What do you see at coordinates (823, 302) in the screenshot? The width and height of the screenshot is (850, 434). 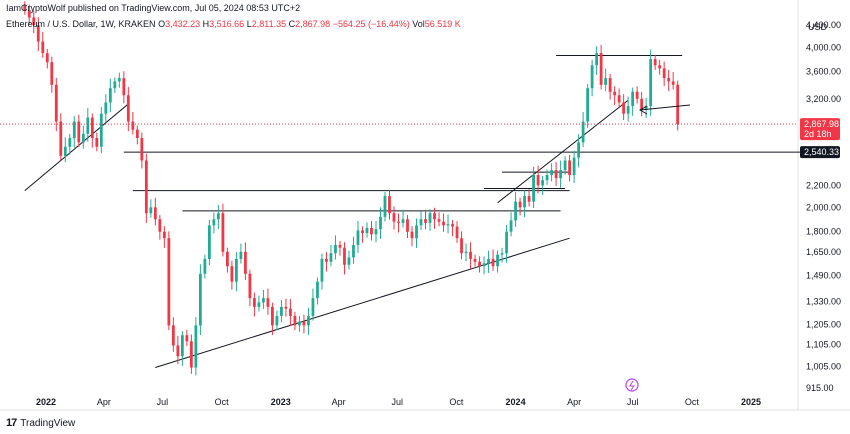 I see `price-tick-label: 1,330.00` at bounding box center [823, 302].